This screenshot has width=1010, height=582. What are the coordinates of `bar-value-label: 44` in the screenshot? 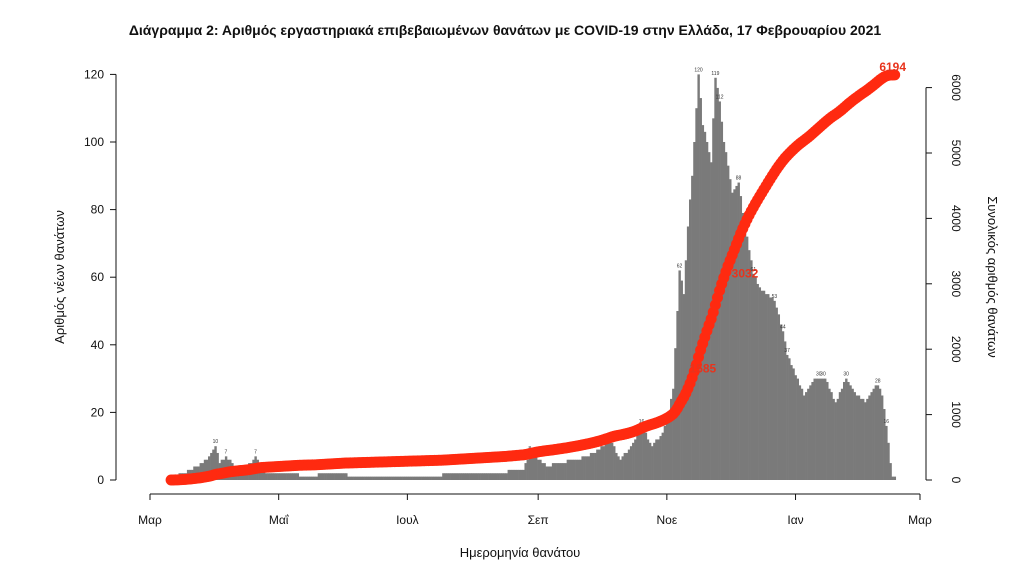 It's located at (783, 327).